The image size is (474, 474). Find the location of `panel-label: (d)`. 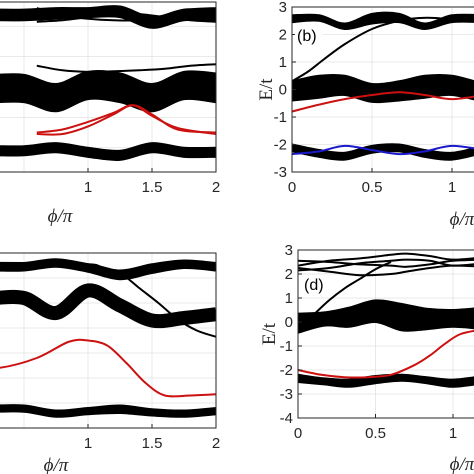

panel-label: (d) is located at coordinates (314, 285).